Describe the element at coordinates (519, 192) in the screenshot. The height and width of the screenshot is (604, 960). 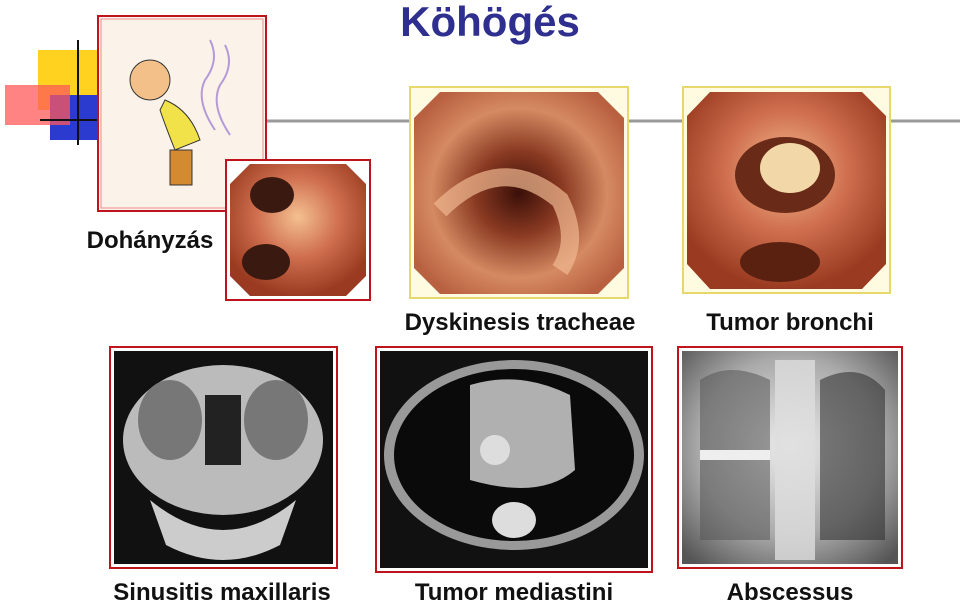
I see `trachea-photo` at that location.